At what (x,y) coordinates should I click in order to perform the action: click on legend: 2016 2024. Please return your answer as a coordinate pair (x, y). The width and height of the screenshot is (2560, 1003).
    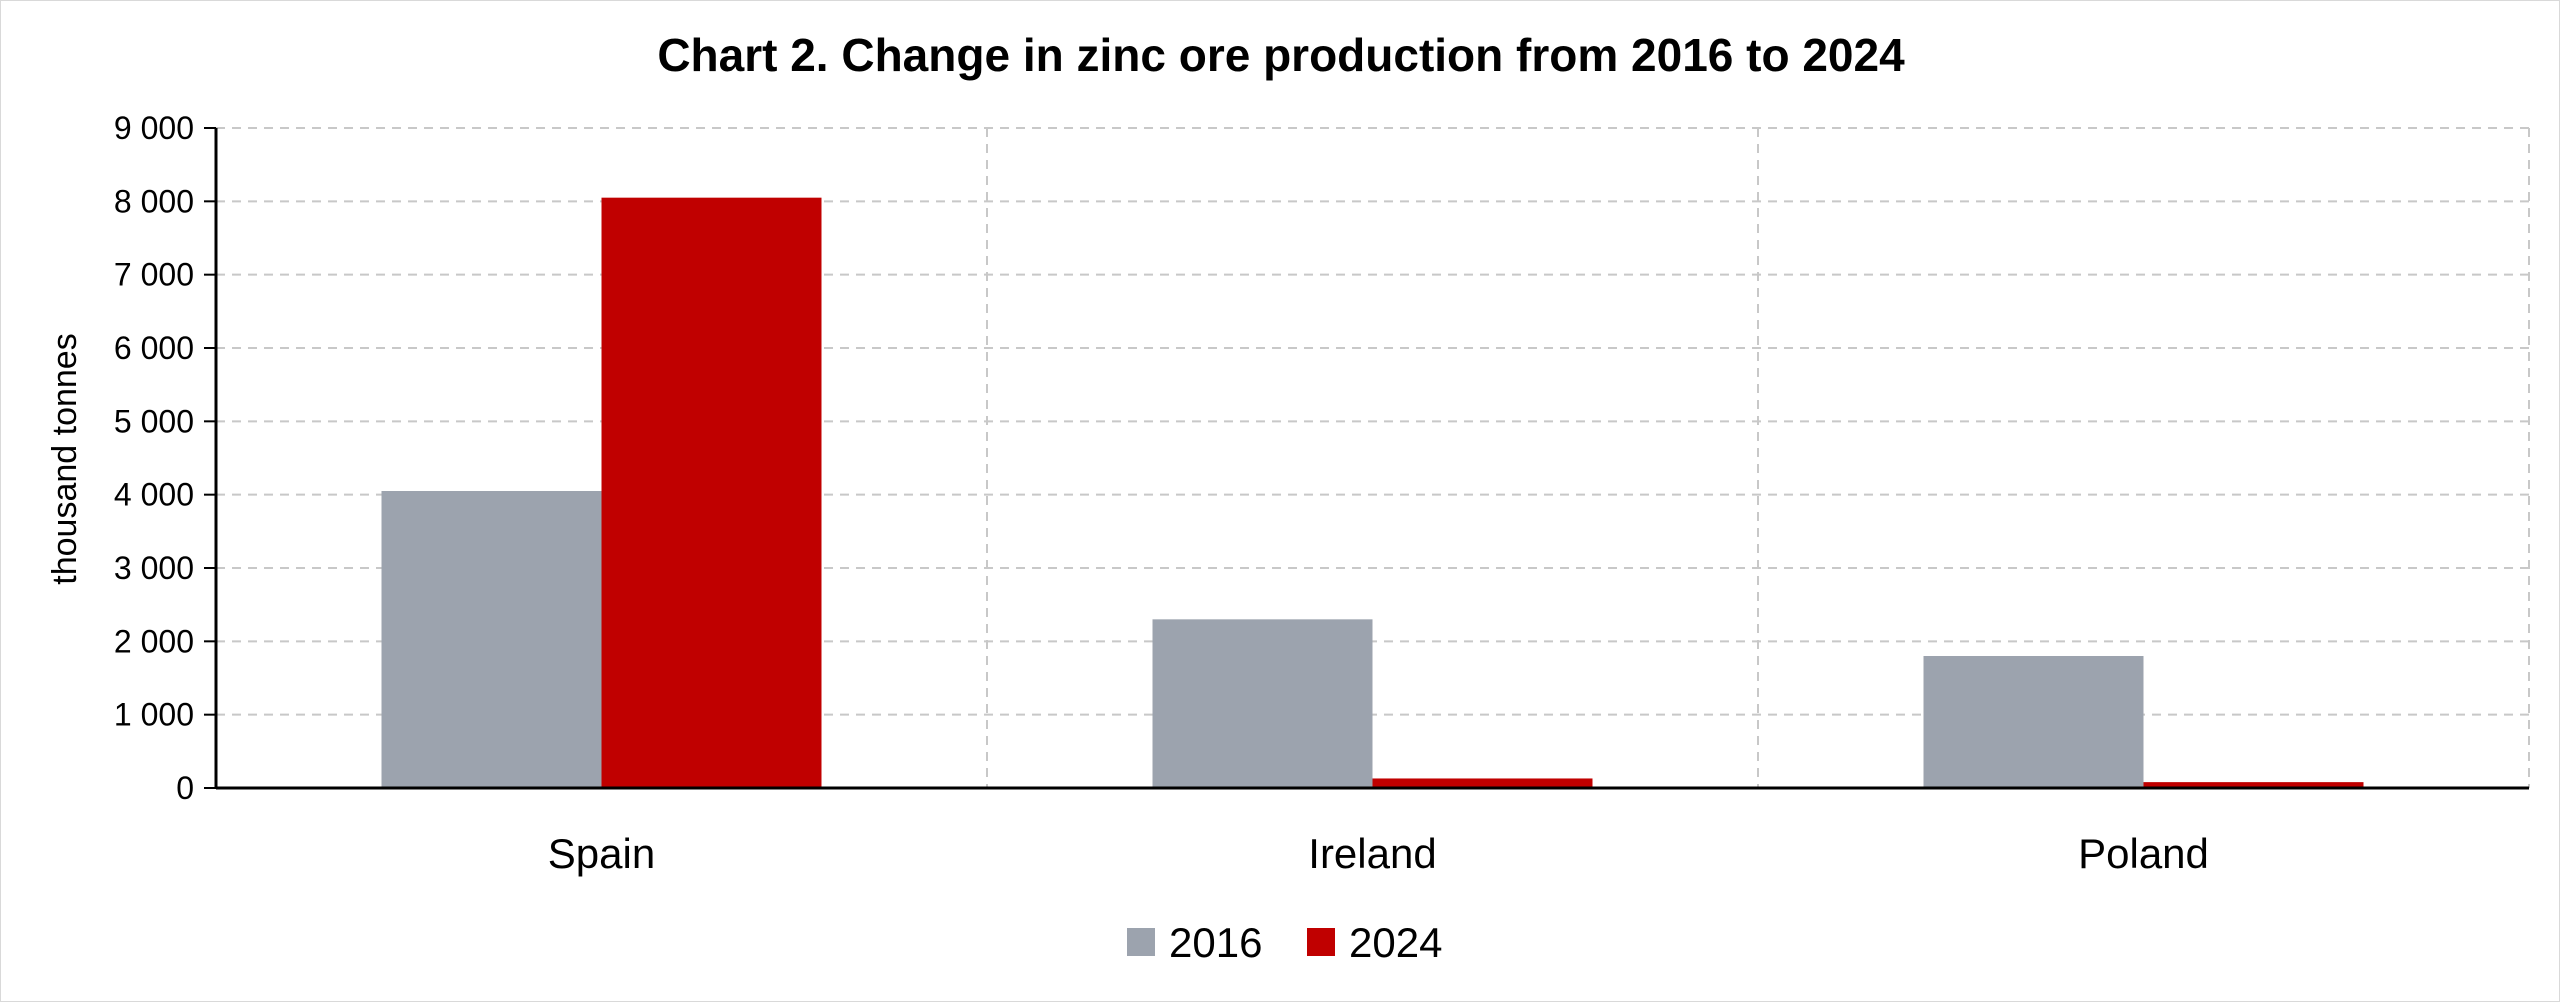
    Looking at the image, I should click on (1284, 942).